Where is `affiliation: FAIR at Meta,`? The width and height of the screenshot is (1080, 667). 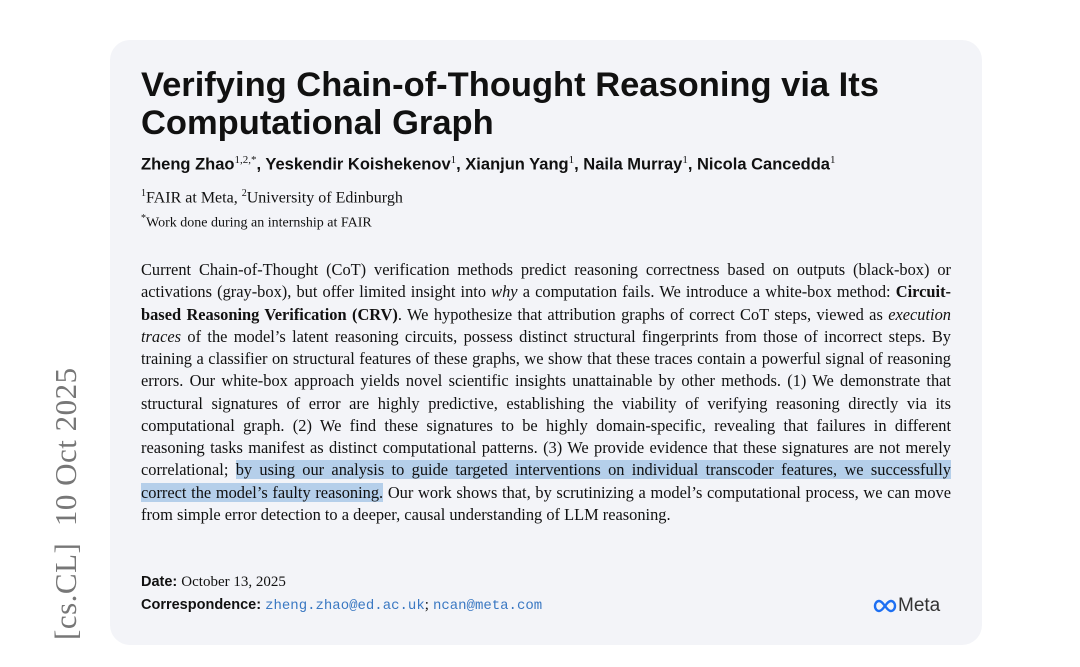
affiliation: FAIR at Meta, is located at coordinates (194, 198).